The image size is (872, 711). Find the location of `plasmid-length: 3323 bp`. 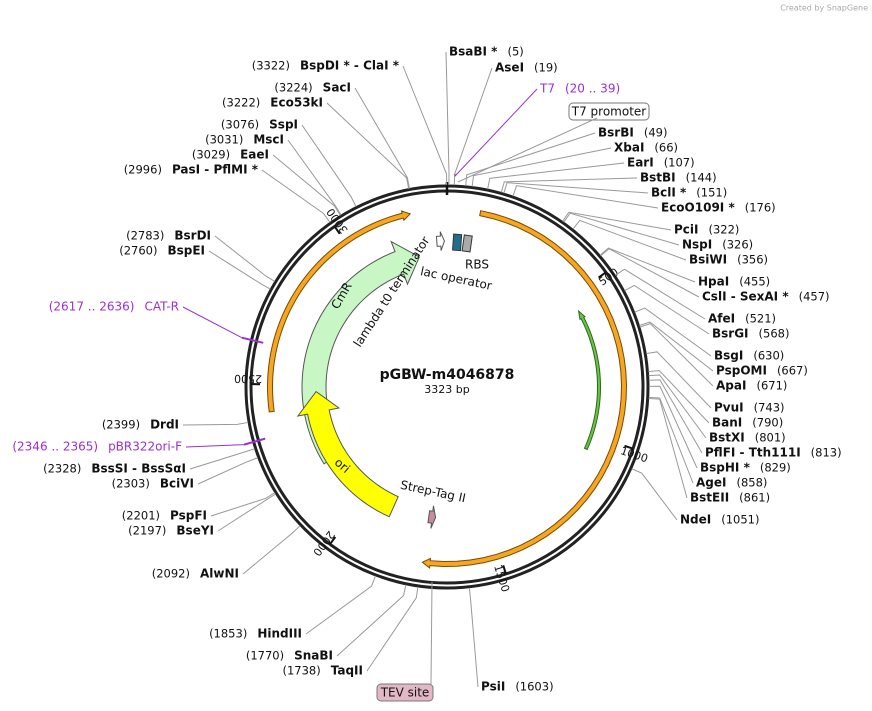

plasmid-length: 3323 bp is located at coordinates (446, 389).